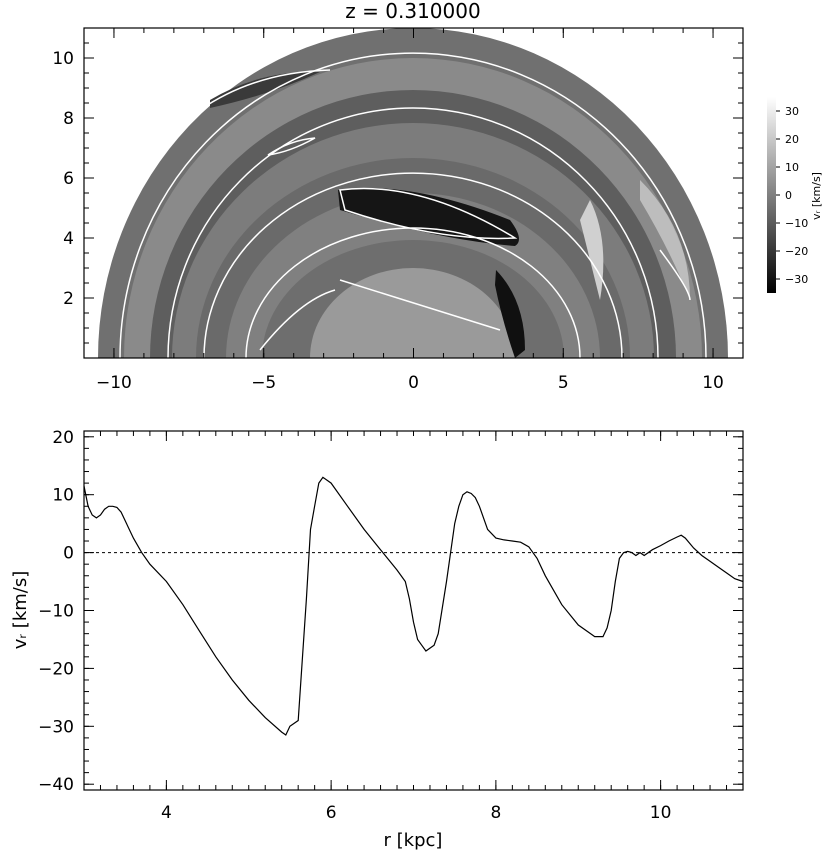 The image size is (830, 853). Describe the element at coordinates (792, 139) in the screenshot. I see `colorbar-tick-label: 20` at that location.